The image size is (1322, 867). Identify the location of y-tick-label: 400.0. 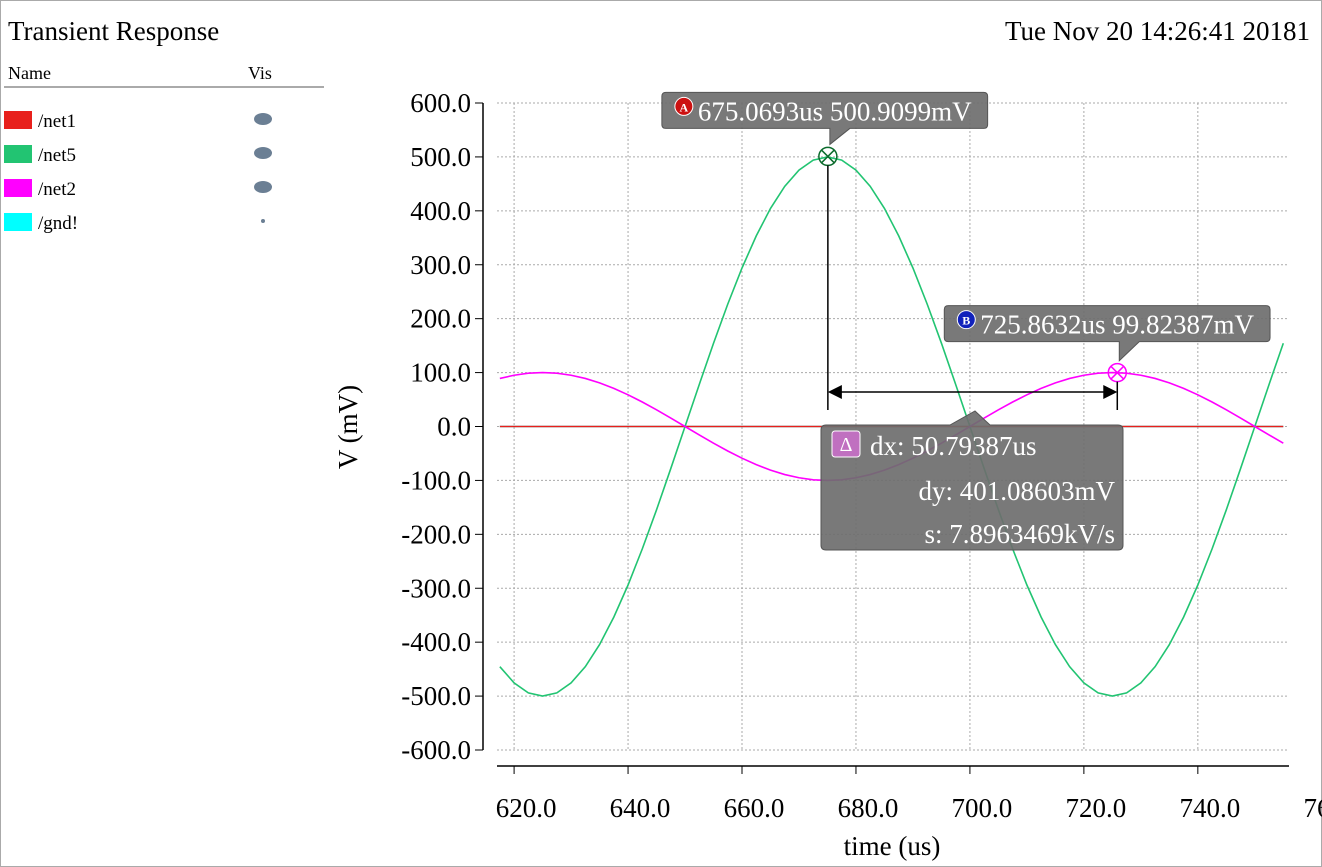
(440, 211).